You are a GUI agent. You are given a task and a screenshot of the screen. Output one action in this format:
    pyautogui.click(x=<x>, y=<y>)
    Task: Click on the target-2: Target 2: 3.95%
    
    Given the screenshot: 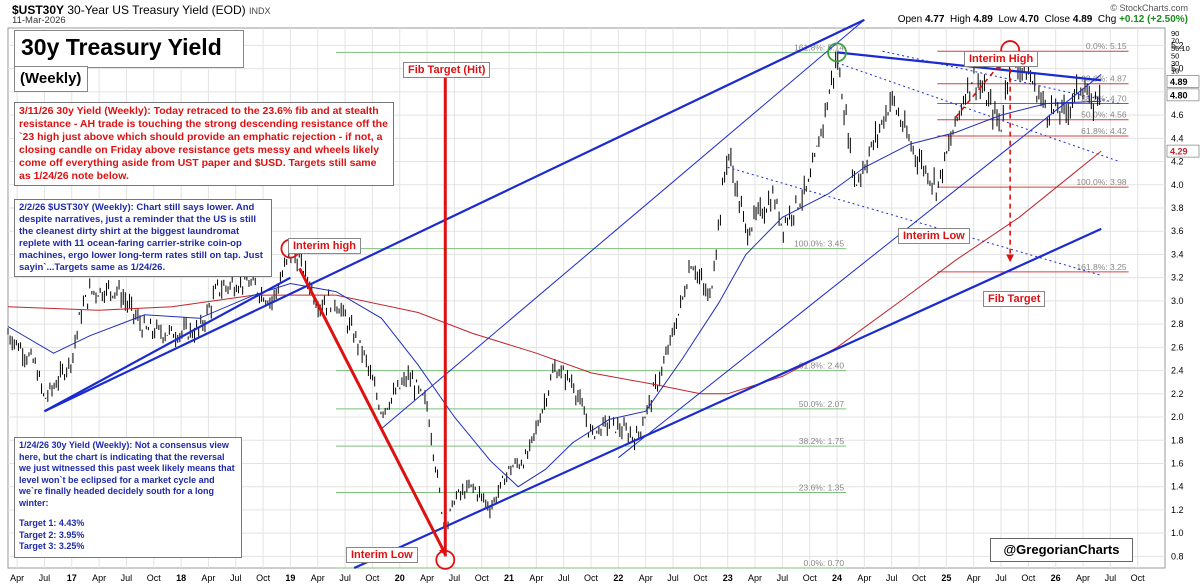 What is the action you would take?
    pyautogui.click(x=52, y=534)
    